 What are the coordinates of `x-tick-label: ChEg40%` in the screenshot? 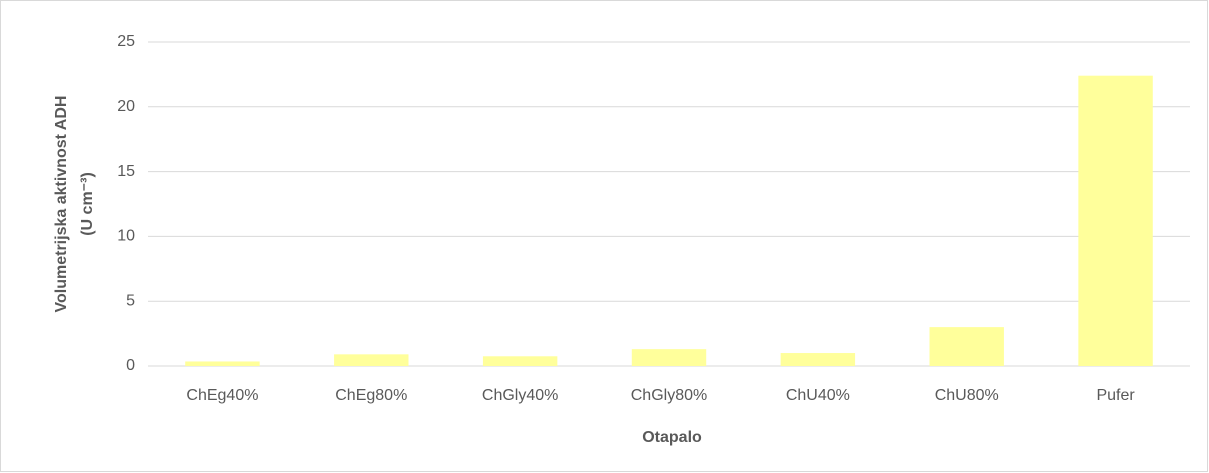 It's located at (222, 395).